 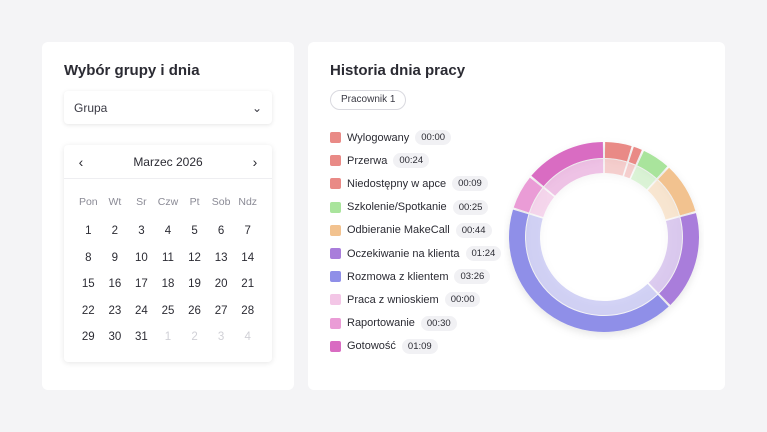 I want to click on calendar-day: 12, so click(x=194, y=257).